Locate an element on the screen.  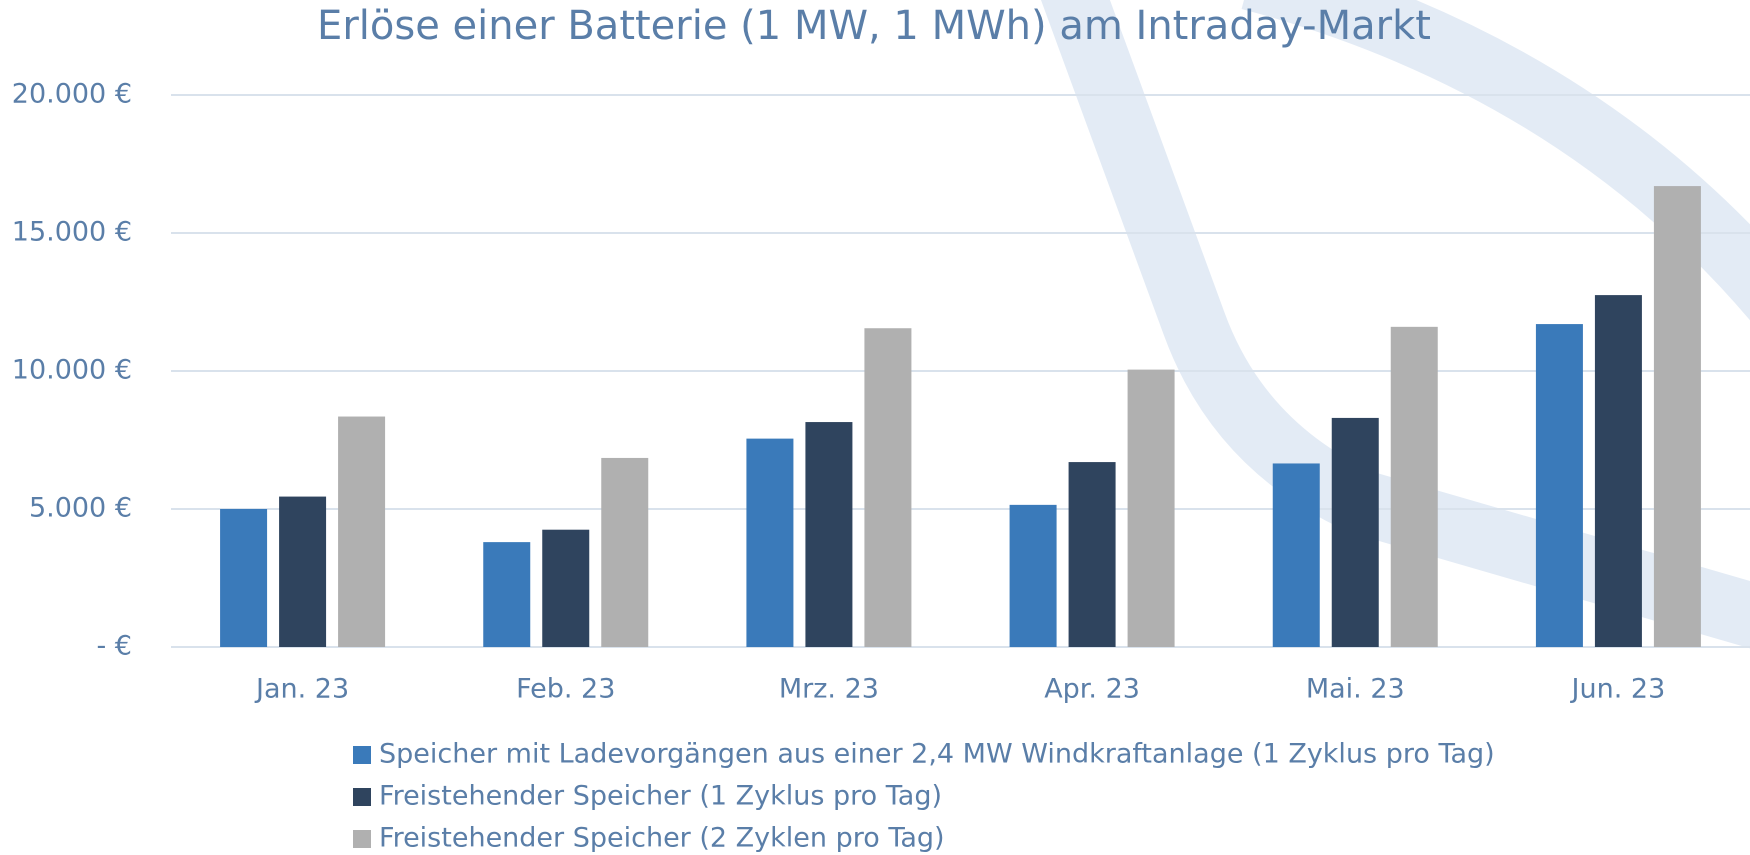
y-tick-label: 10.000 € is located at coordinates (72, 370).